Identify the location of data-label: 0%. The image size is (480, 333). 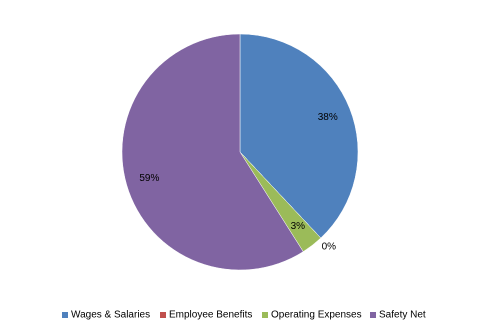
(329, 246).